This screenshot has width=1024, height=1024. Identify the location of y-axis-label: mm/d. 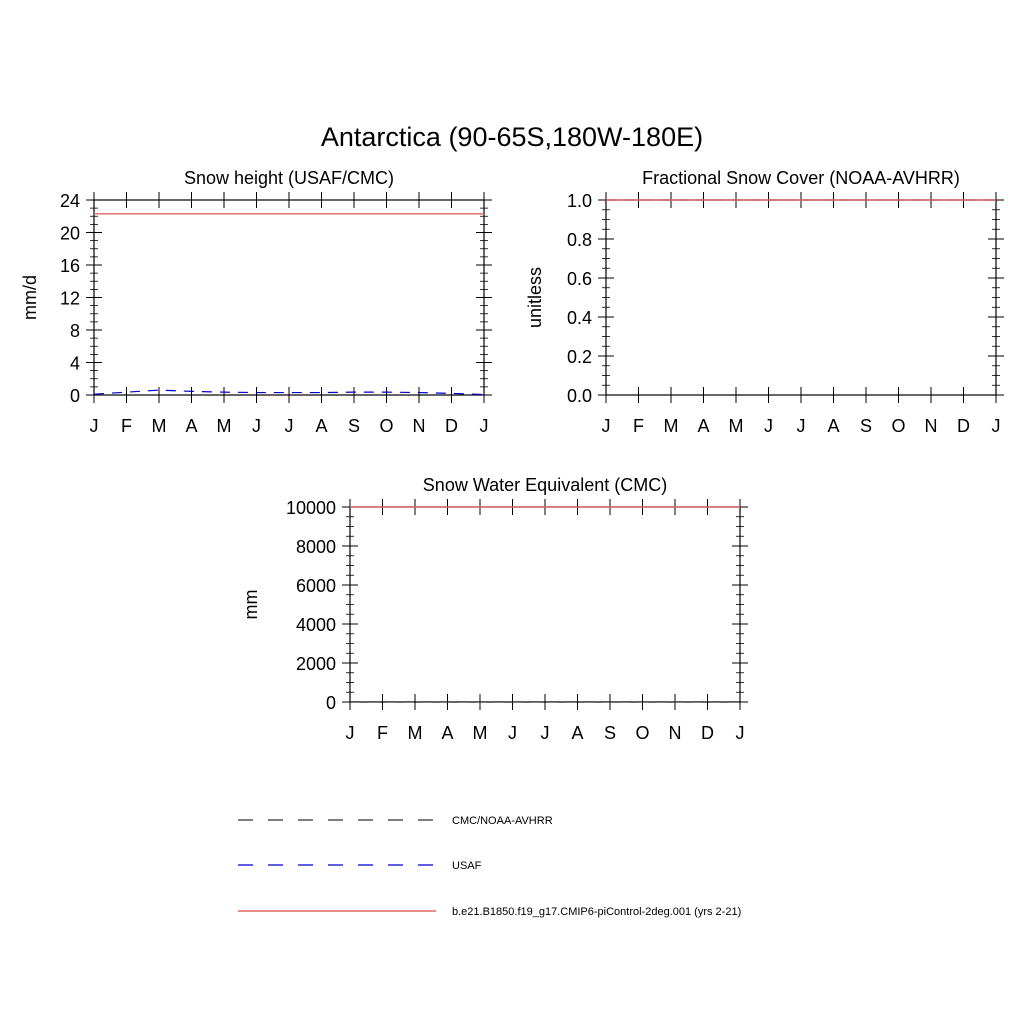
(30, 297).